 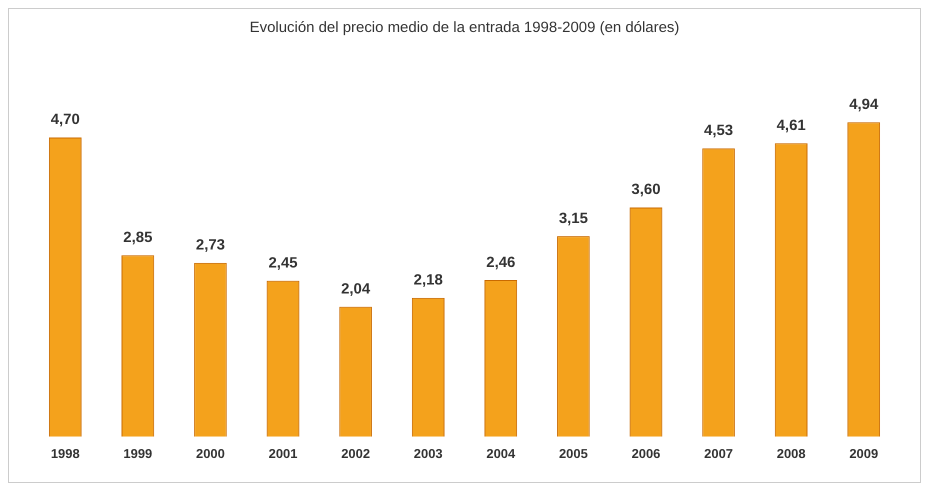 What do you see at coordinates (864, 104) in the screenshot?
I see `data-label: 4,94` at bounding box center [864, 104].